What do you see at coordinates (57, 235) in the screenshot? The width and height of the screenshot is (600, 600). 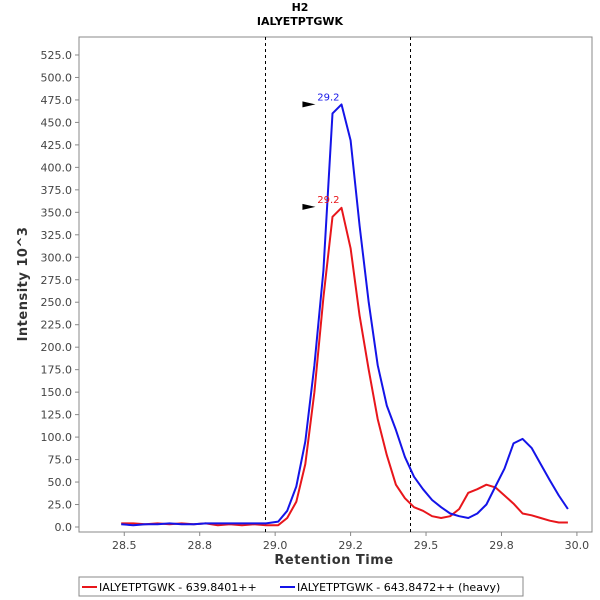 I see `y-tick-label: 325.0` at bounding box center [57, 235].